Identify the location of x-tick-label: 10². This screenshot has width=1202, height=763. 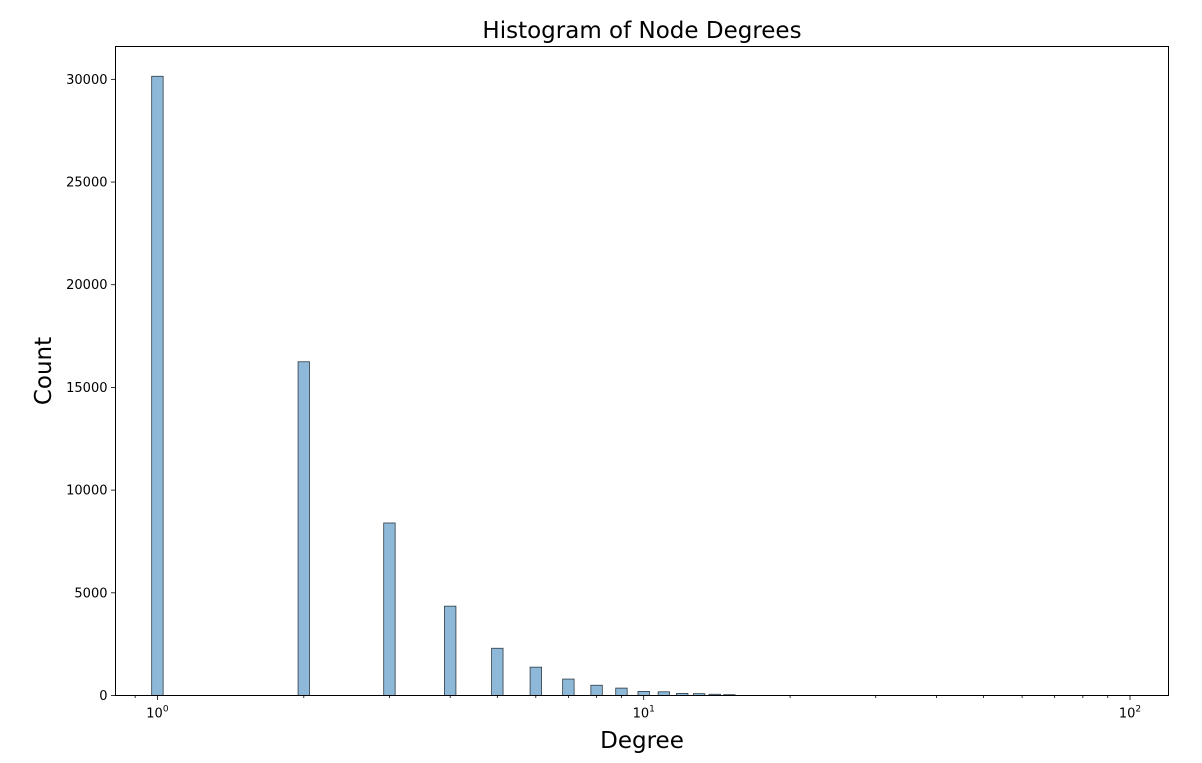
(1130, 713).